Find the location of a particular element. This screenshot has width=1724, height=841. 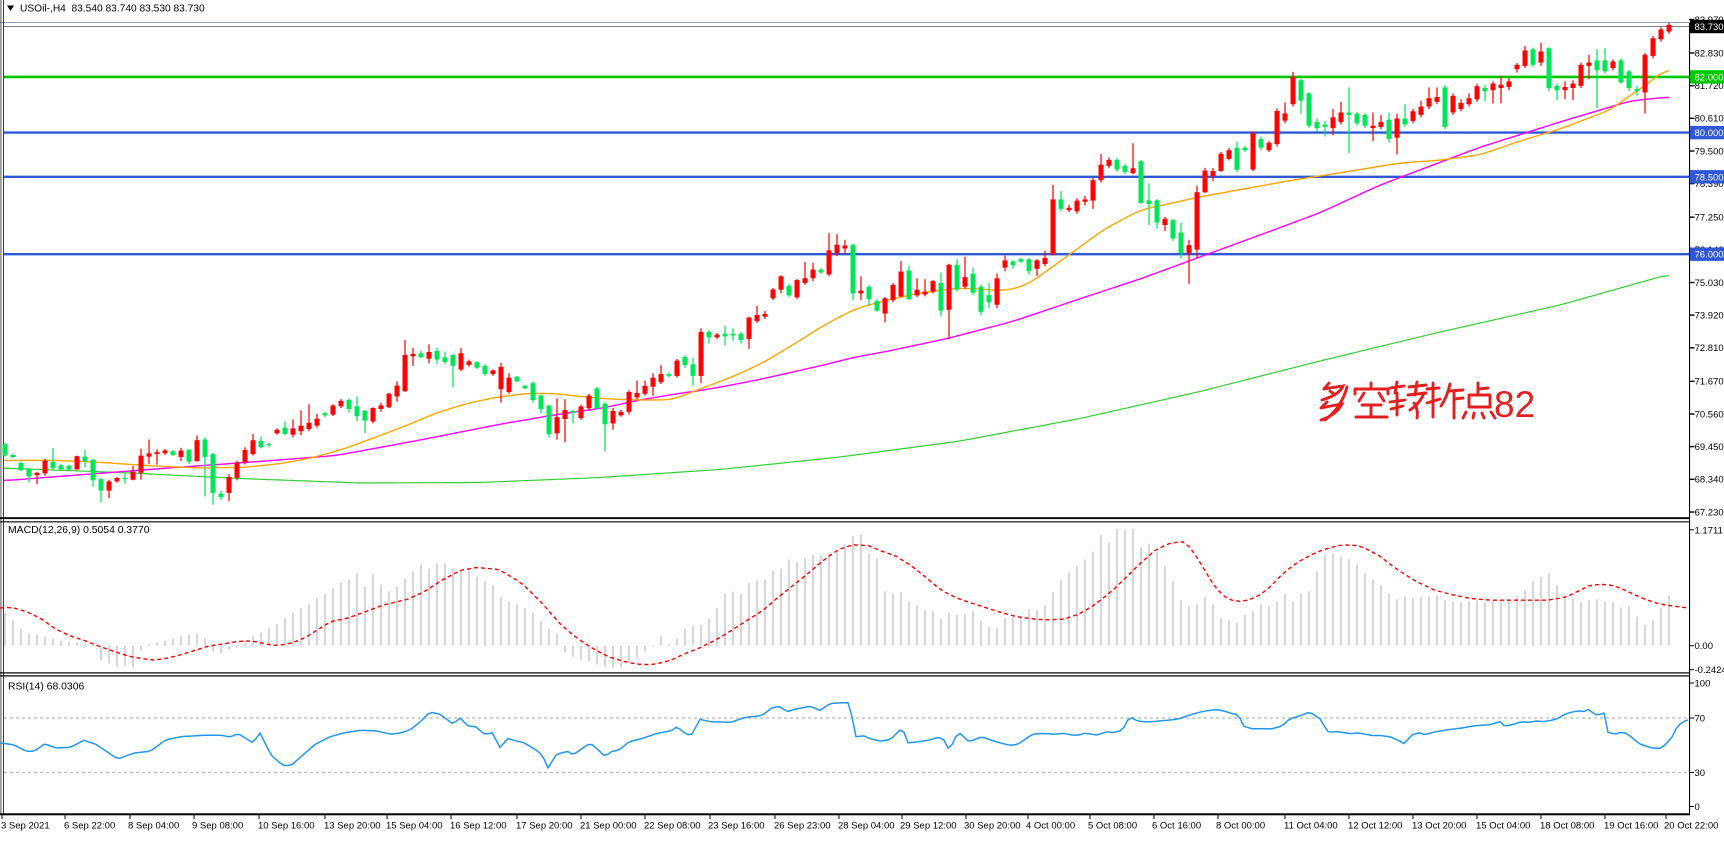

svg-text: 15 Oct 04:00 is located at coordinates (1503, 826).